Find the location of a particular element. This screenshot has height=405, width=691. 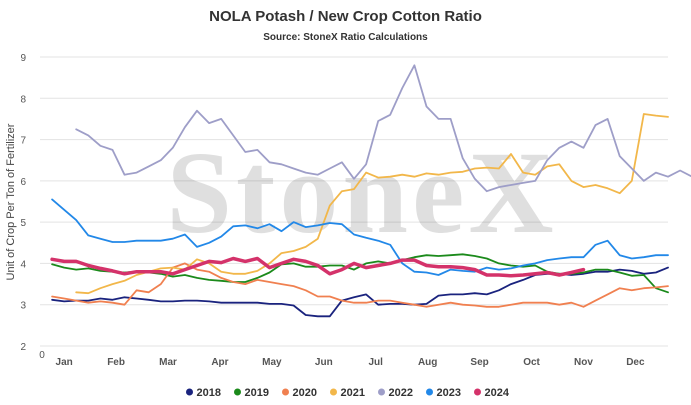

legend-label-2020: 2020 is located at coordinates (305, 393).